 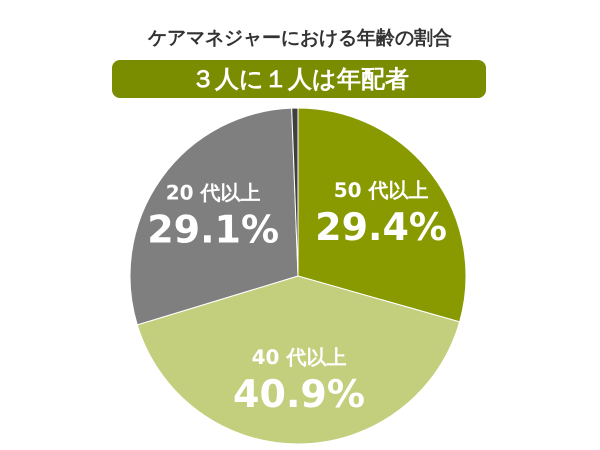 What do you see at coordinates (381, 227) in the screenshot?
I see `data-label: 29.4%` at bounding box center [381, 227].